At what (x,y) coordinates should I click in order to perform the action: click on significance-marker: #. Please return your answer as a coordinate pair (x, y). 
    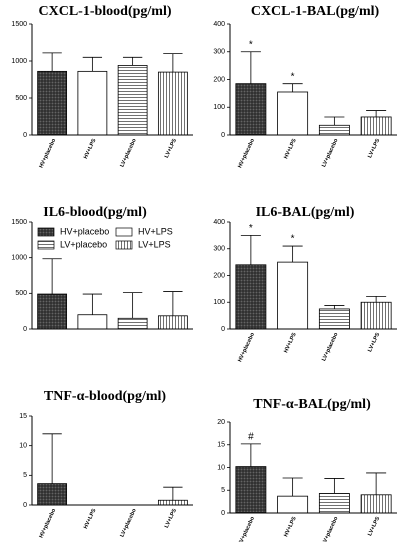
    Looking at the image, I should click on (251, 436).